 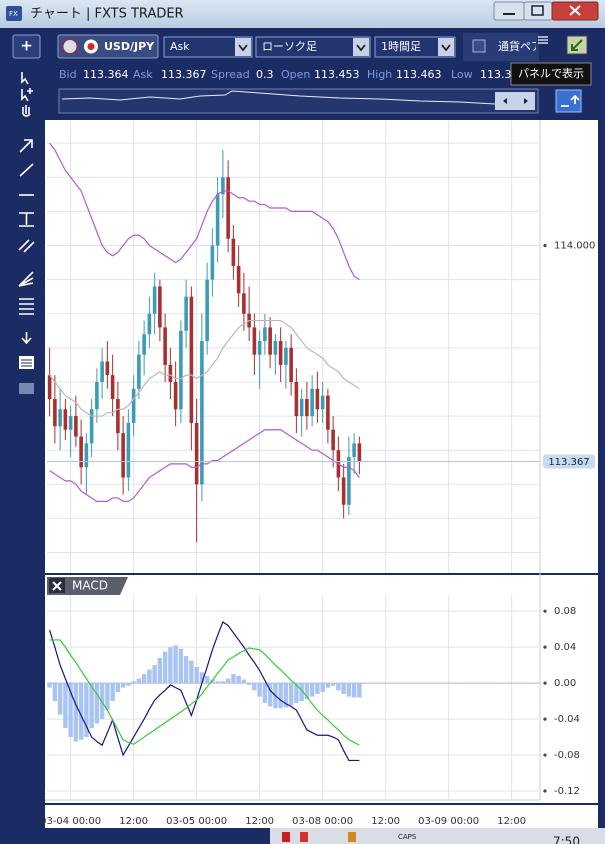 I want to click on bid-label: Bid, so click(x=68, y=74).